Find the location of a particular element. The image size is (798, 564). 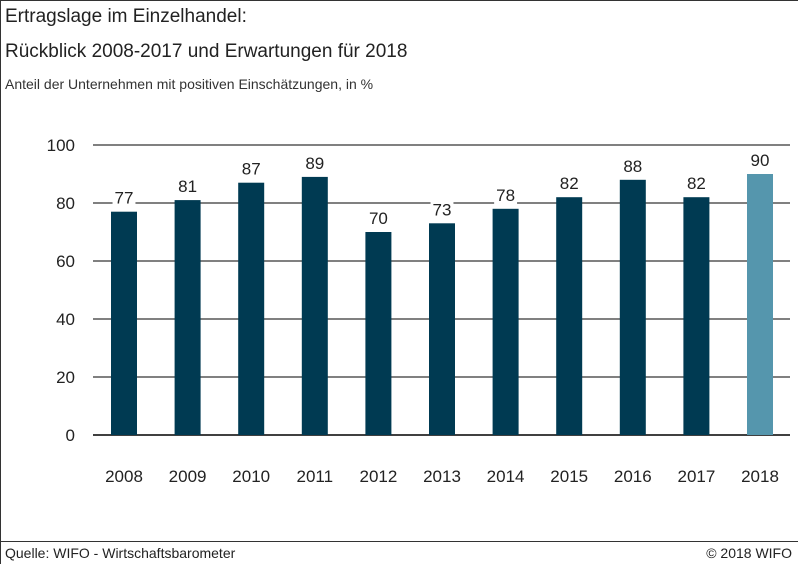

x-tick-label-2015: 2015 is located at coordinates (569, 476).